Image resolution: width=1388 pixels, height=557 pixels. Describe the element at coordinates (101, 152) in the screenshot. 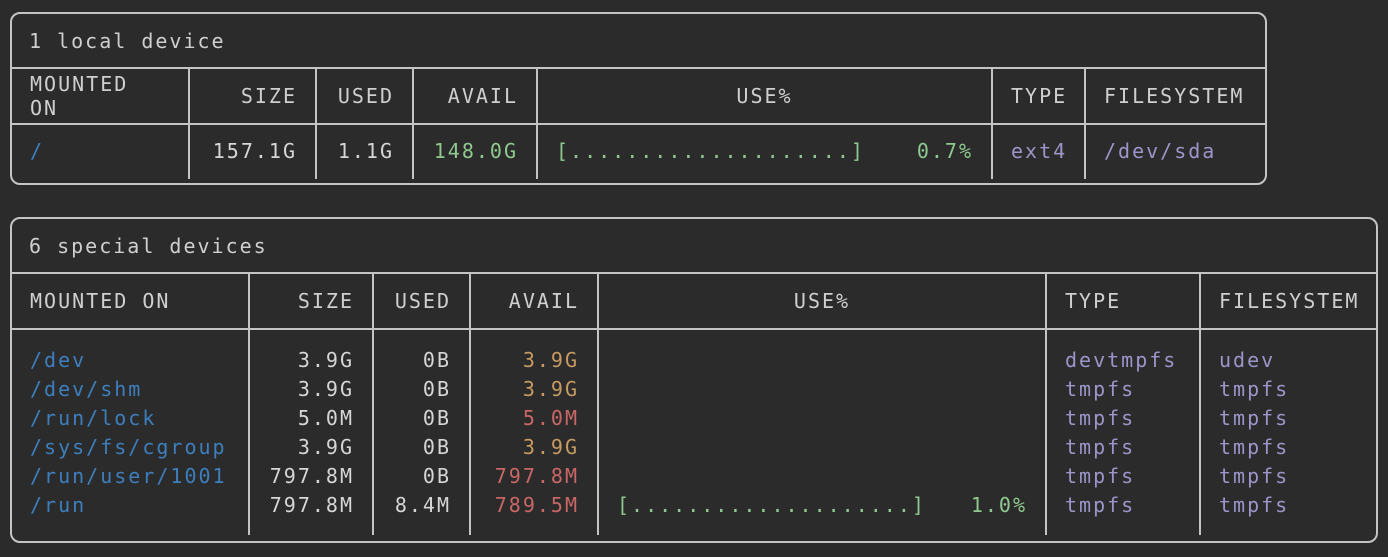

I see `mounted-on-column: /` at that location.